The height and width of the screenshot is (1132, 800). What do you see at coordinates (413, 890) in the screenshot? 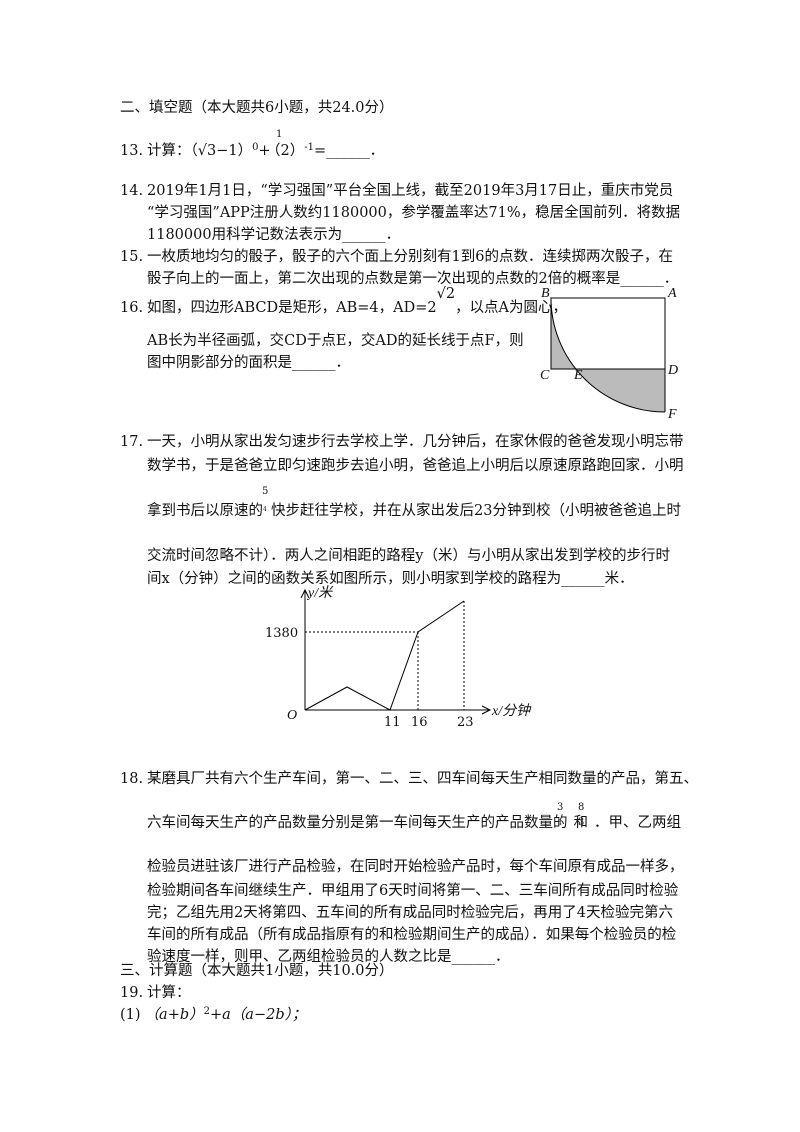
I see `problem-line: 检验期间各车间继续生产．甲组用了6天时间将第一、二、三车间所有成品同时检验` at bounding box center [413, 890].